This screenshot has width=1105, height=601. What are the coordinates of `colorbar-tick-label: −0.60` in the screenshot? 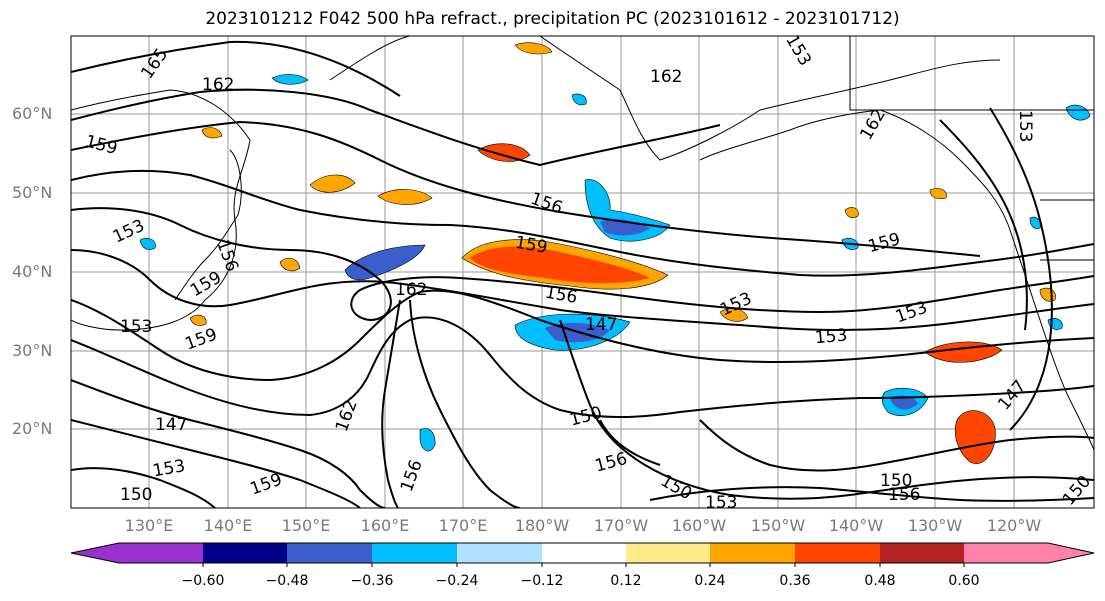 It's located at (203, 581).